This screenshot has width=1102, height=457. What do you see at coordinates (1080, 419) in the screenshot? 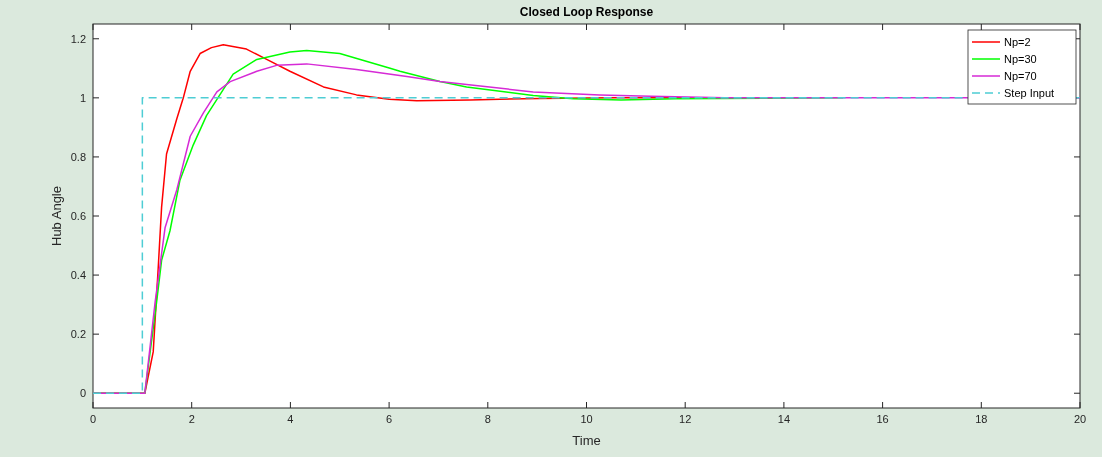
I see `x-tick-label: 20` at bounding box center [1080, 419].